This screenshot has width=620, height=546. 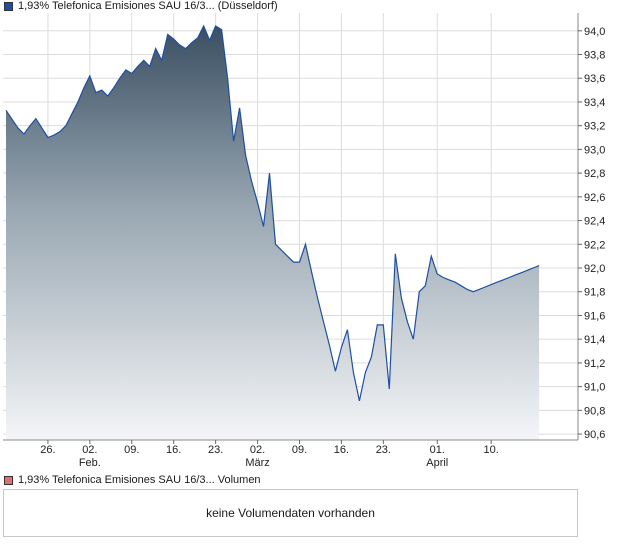 What do you see at coordinates (8, 480) in the screenshot?
I see `volume-legend-swatch` at bounding box center [8, 480].